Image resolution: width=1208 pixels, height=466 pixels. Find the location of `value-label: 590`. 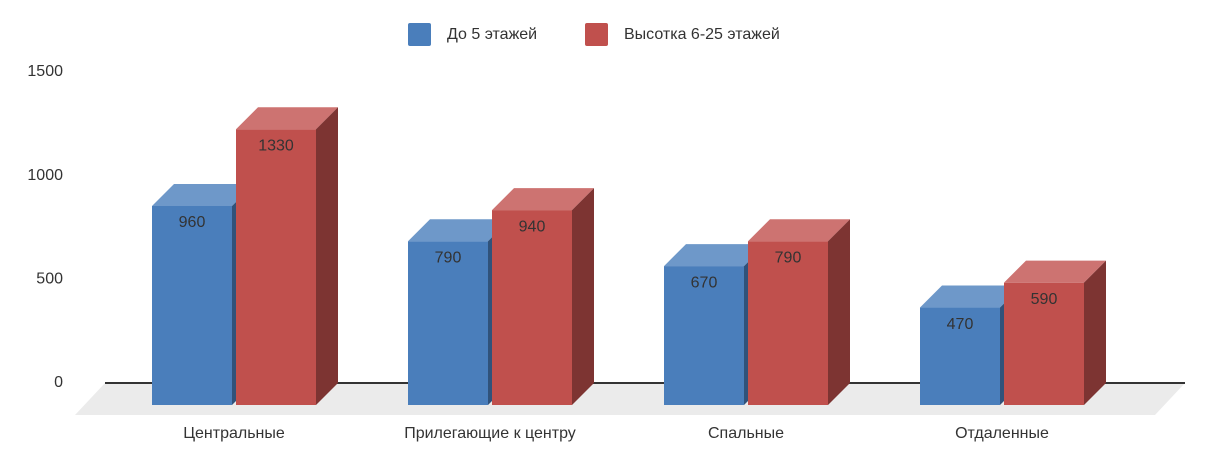

value-label: 590 is located at coordinates (1044, 299).